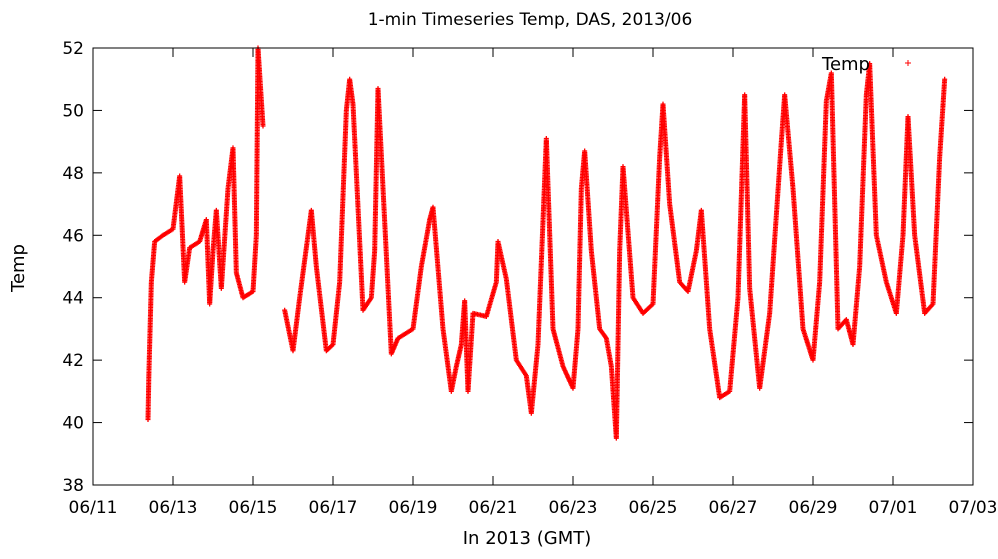 This screenshot has height=559, width=998. I want to click on x-tick-label: 06/25, so click(653, 508).